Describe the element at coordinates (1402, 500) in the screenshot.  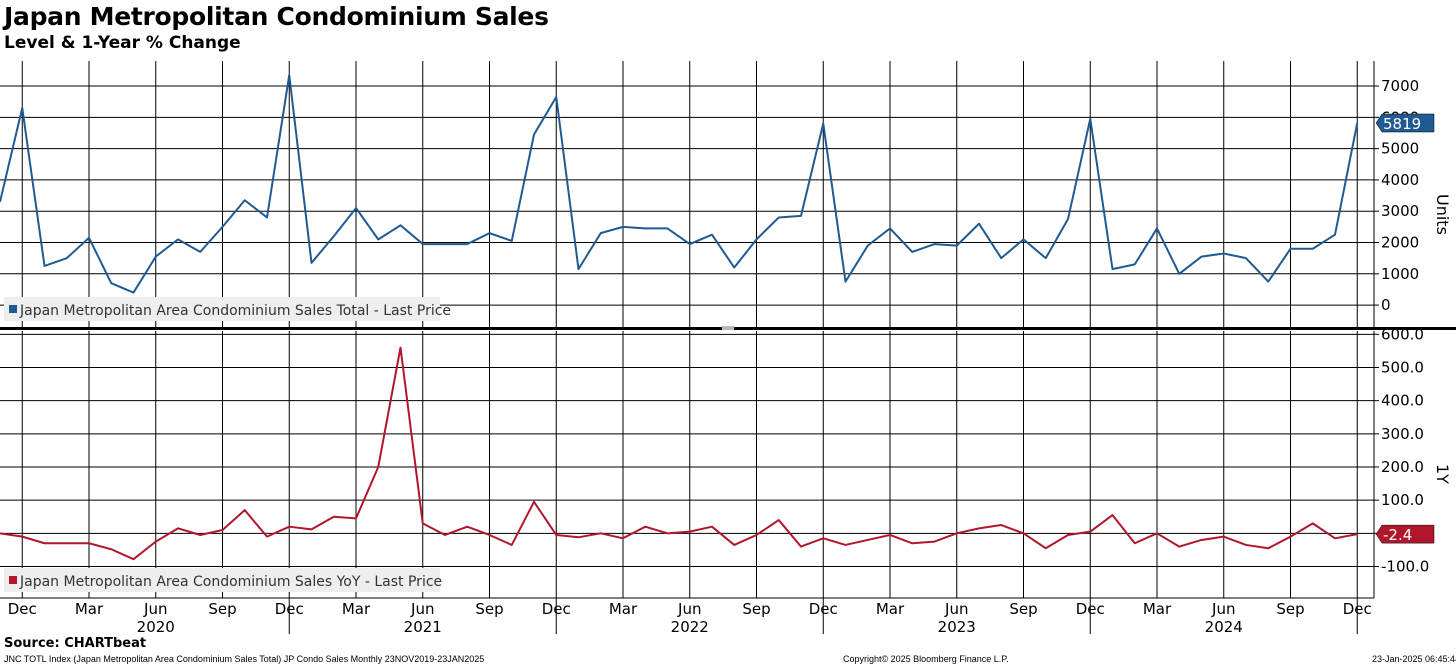
I see `y-tick-label: 100.0` at that location.